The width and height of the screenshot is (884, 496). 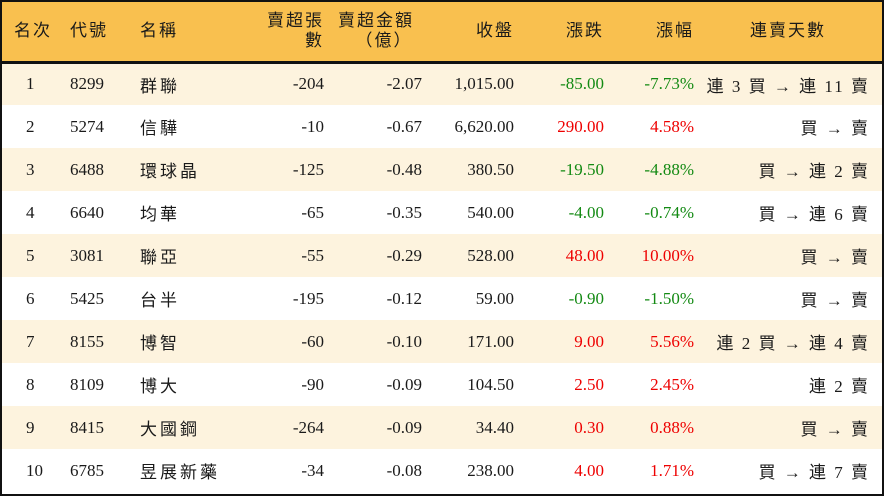 I want to click on cell-change-pct: 4.58%, so click(x=672, y=126).